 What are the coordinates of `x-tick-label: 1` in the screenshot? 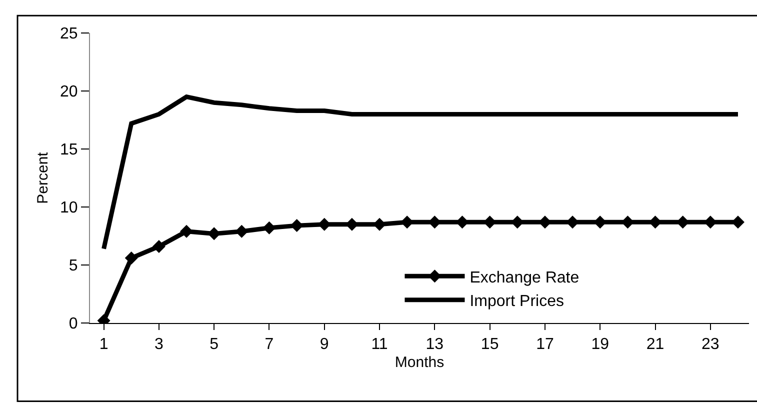 It's located at (103, 345).